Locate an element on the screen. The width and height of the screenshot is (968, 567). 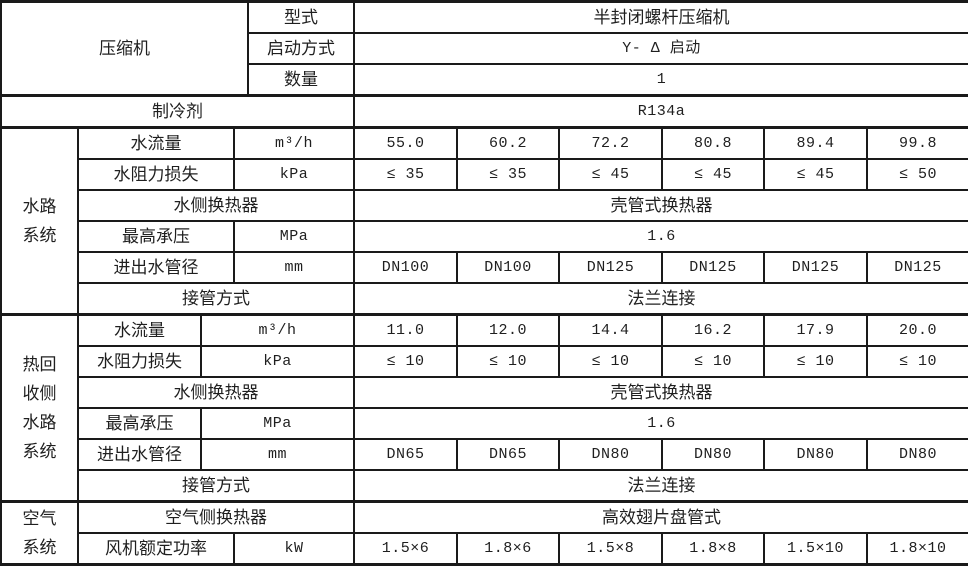
water-resistance-label: 水阻力损失 is located at coordinates (156, 174).